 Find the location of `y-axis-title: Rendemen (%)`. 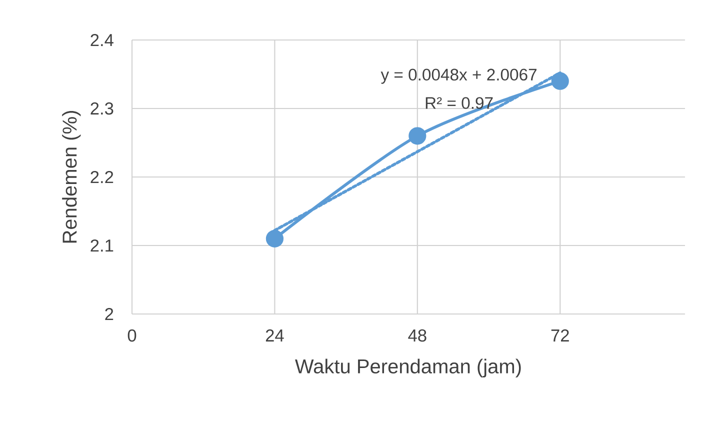

y-axis-title: Rendemen (%) is located at coordinates (71, 177).